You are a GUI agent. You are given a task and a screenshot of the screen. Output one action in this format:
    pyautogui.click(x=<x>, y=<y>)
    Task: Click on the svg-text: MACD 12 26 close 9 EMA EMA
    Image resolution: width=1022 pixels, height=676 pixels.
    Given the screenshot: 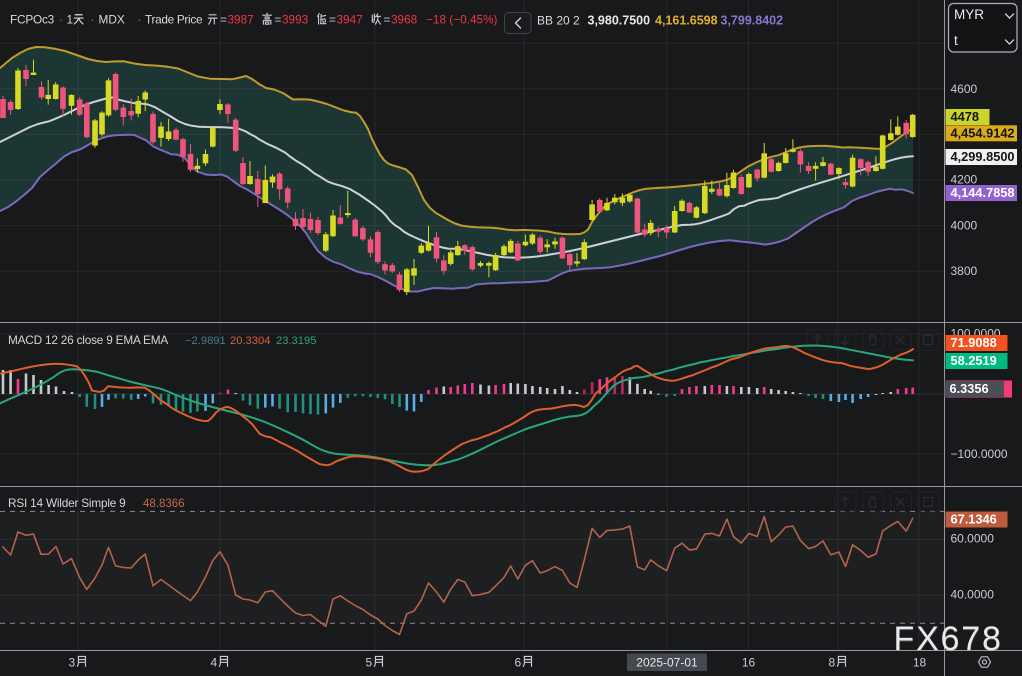 What is the action you would take?
    pyautogui.click(x=88, y=340)
    